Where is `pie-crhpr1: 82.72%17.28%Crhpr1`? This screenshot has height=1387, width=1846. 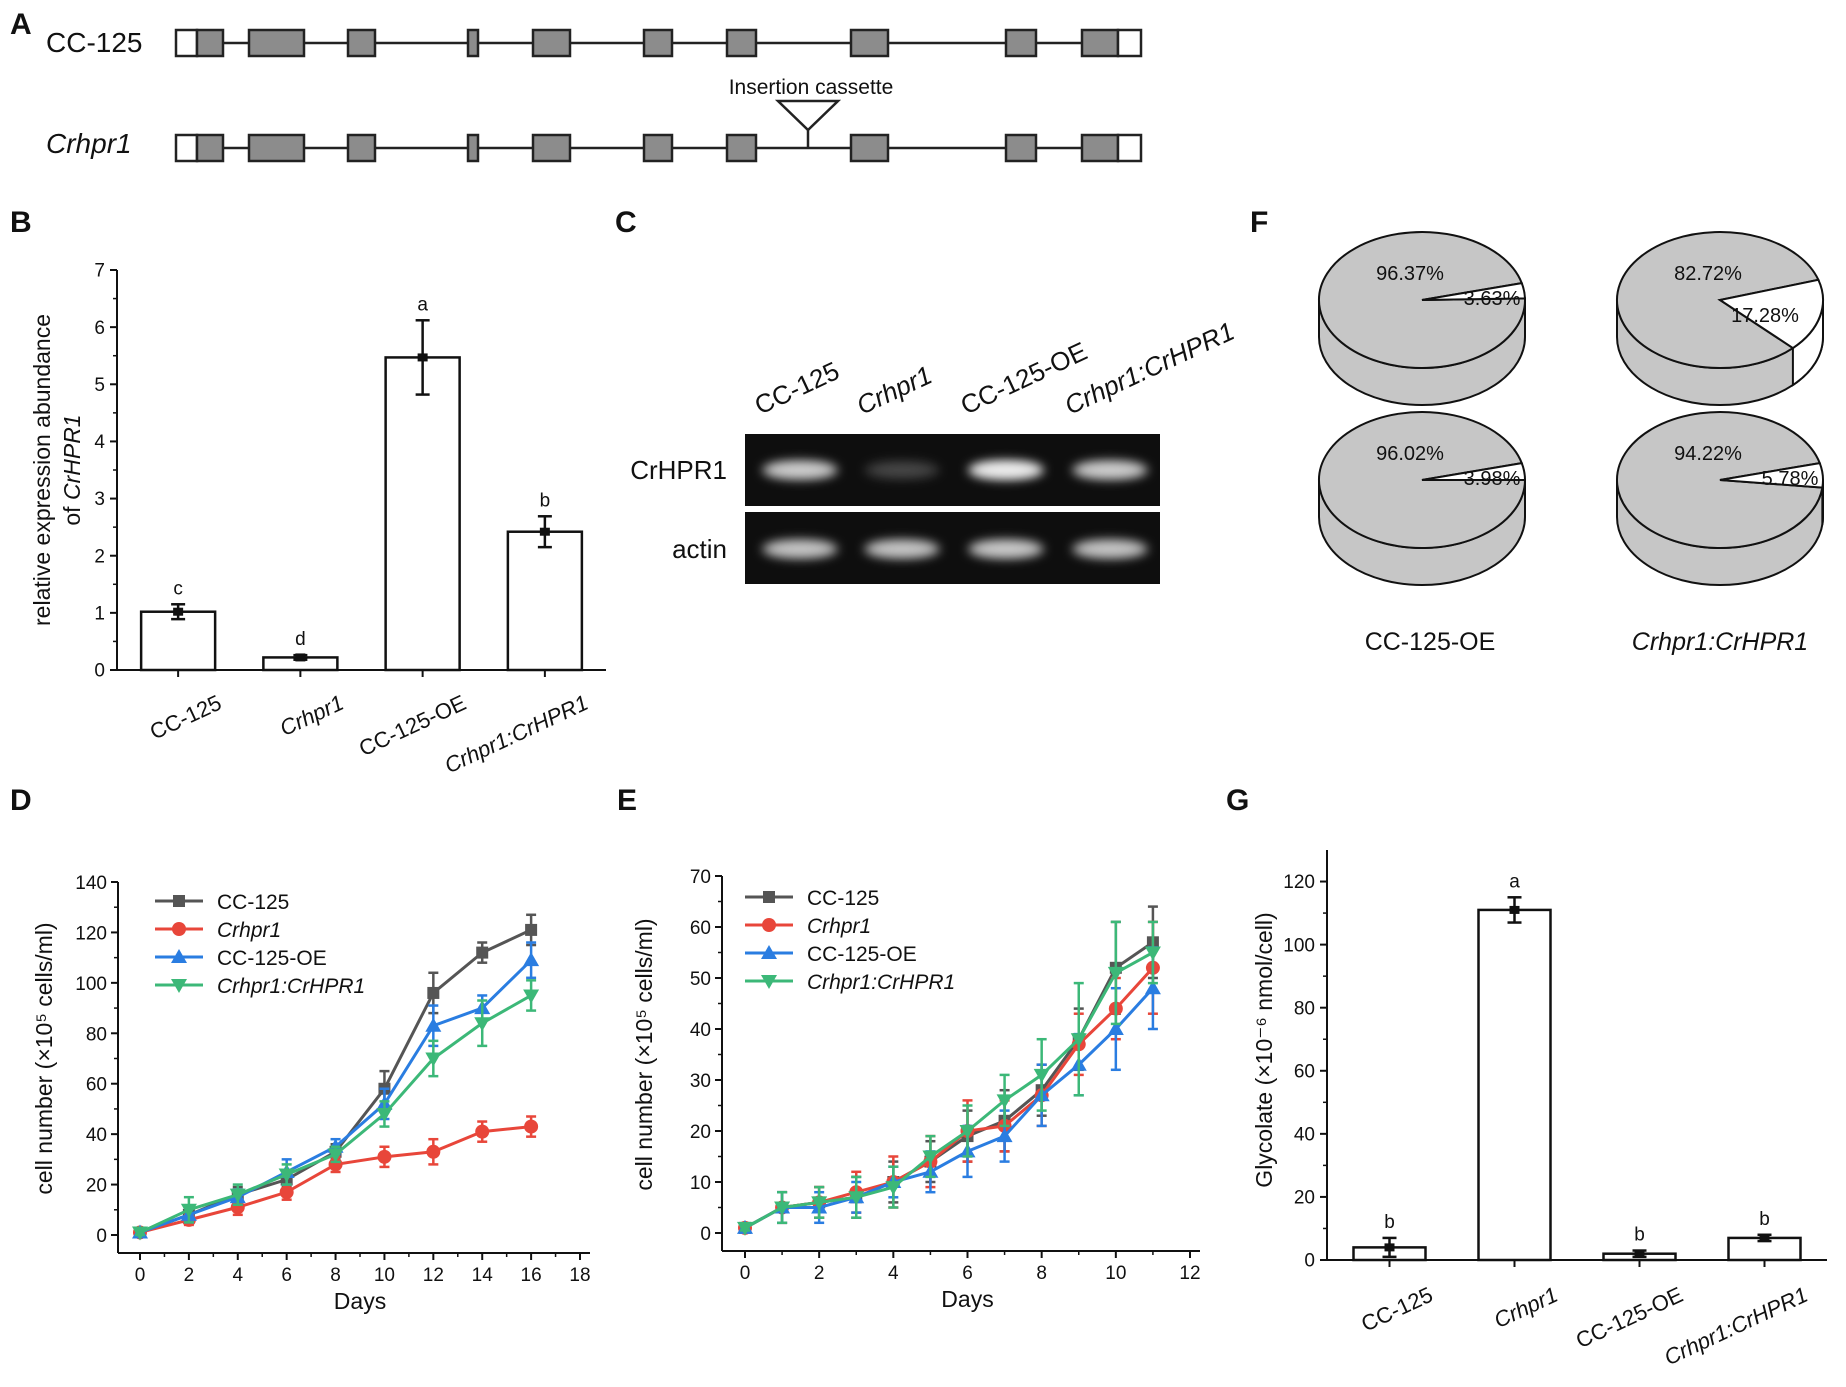 pie-crhpr1: 82.72%17.28%Crhpr1 is located at coordinates (1720, 341).